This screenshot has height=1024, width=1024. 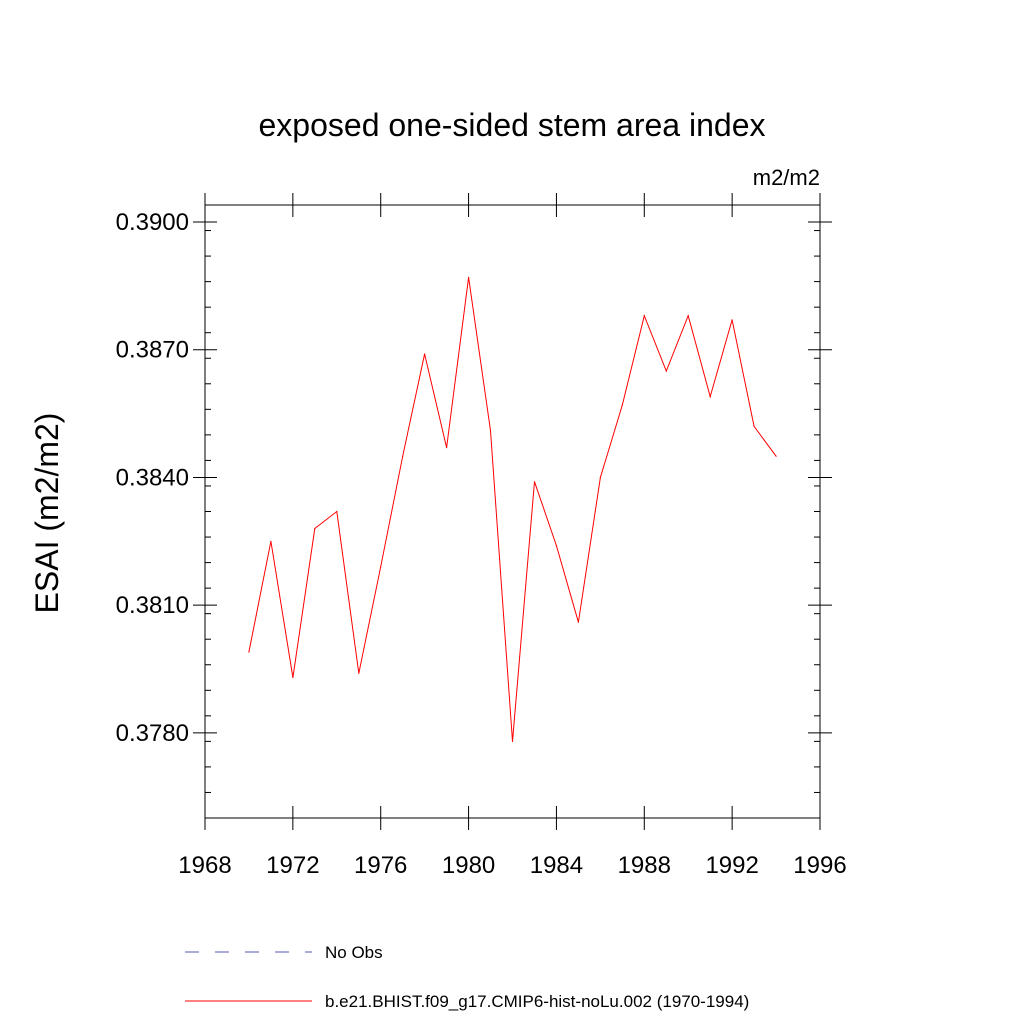 I want to click on x-tick-label: 1988, so click(x=644, y=865).